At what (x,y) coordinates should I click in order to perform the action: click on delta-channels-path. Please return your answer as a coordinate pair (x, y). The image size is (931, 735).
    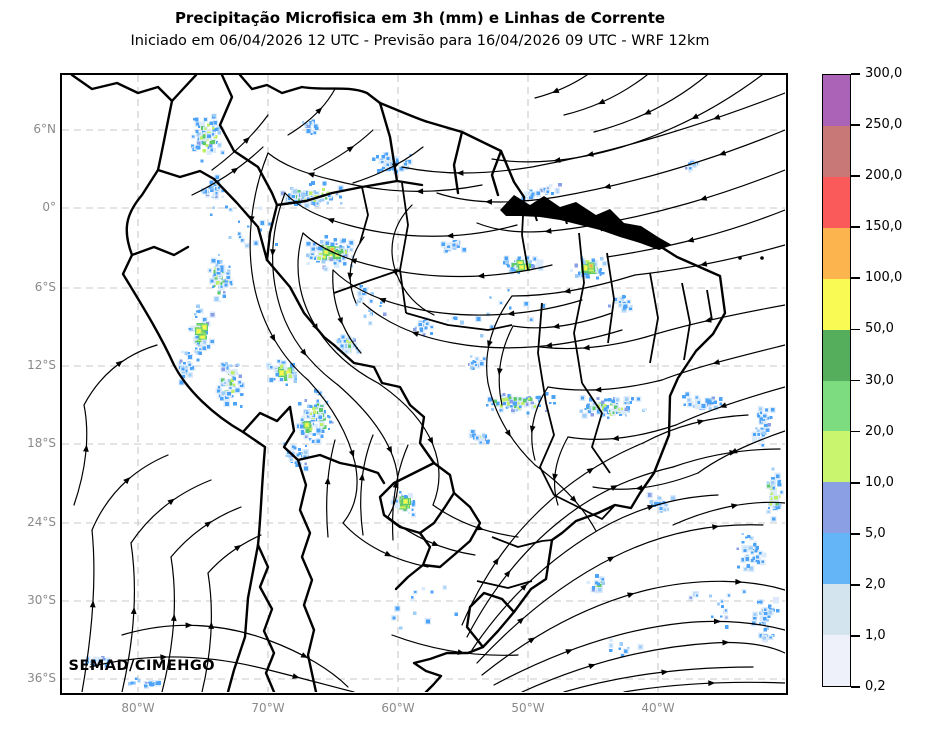
    Looking at the image, I should click on (599, 223).